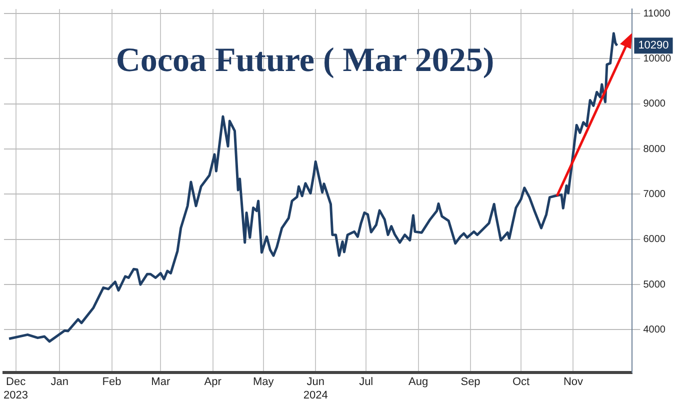 This screenshot has height=409, width=676. Describe the element at coordinates (654, 104) in the screenshot. I see `y-tick-label: 9000` at that location.